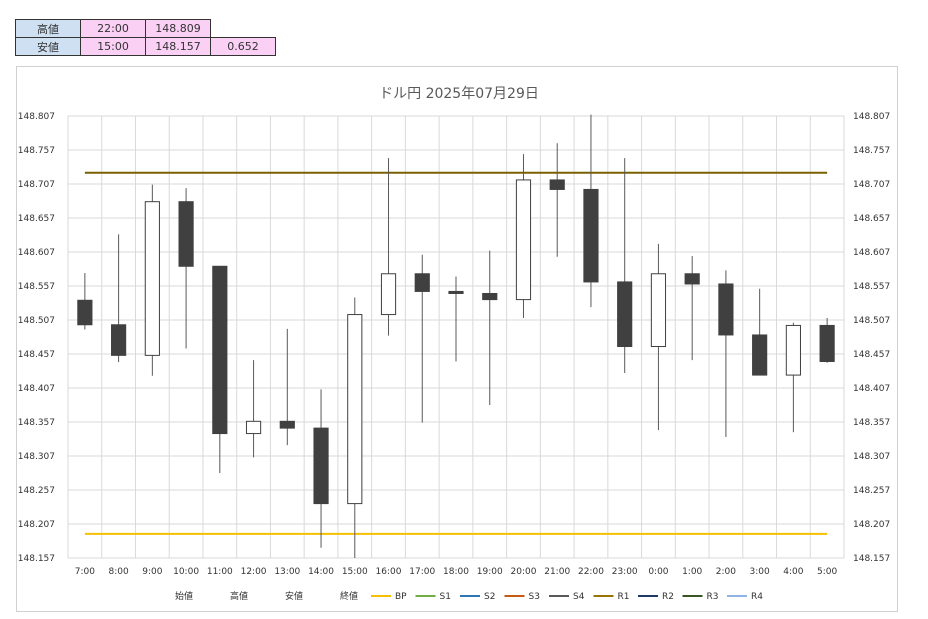  What do you see at coordinates (871, 287) in the screenshot?
I see `y-tick-label-right: 148.557` at bounding box center [871, 287].